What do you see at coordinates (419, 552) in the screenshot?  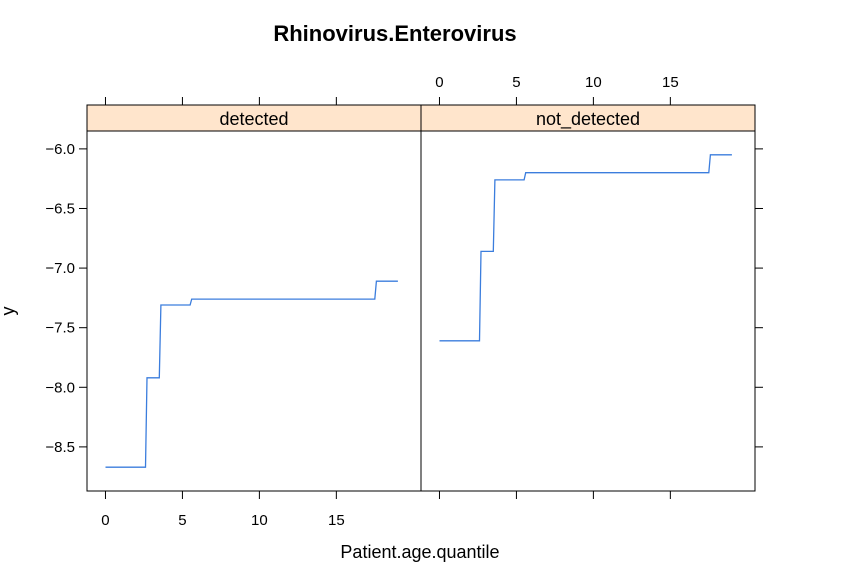 I see `x-axis-title: Patient.age.quantile` at bounding box center [419, 552].